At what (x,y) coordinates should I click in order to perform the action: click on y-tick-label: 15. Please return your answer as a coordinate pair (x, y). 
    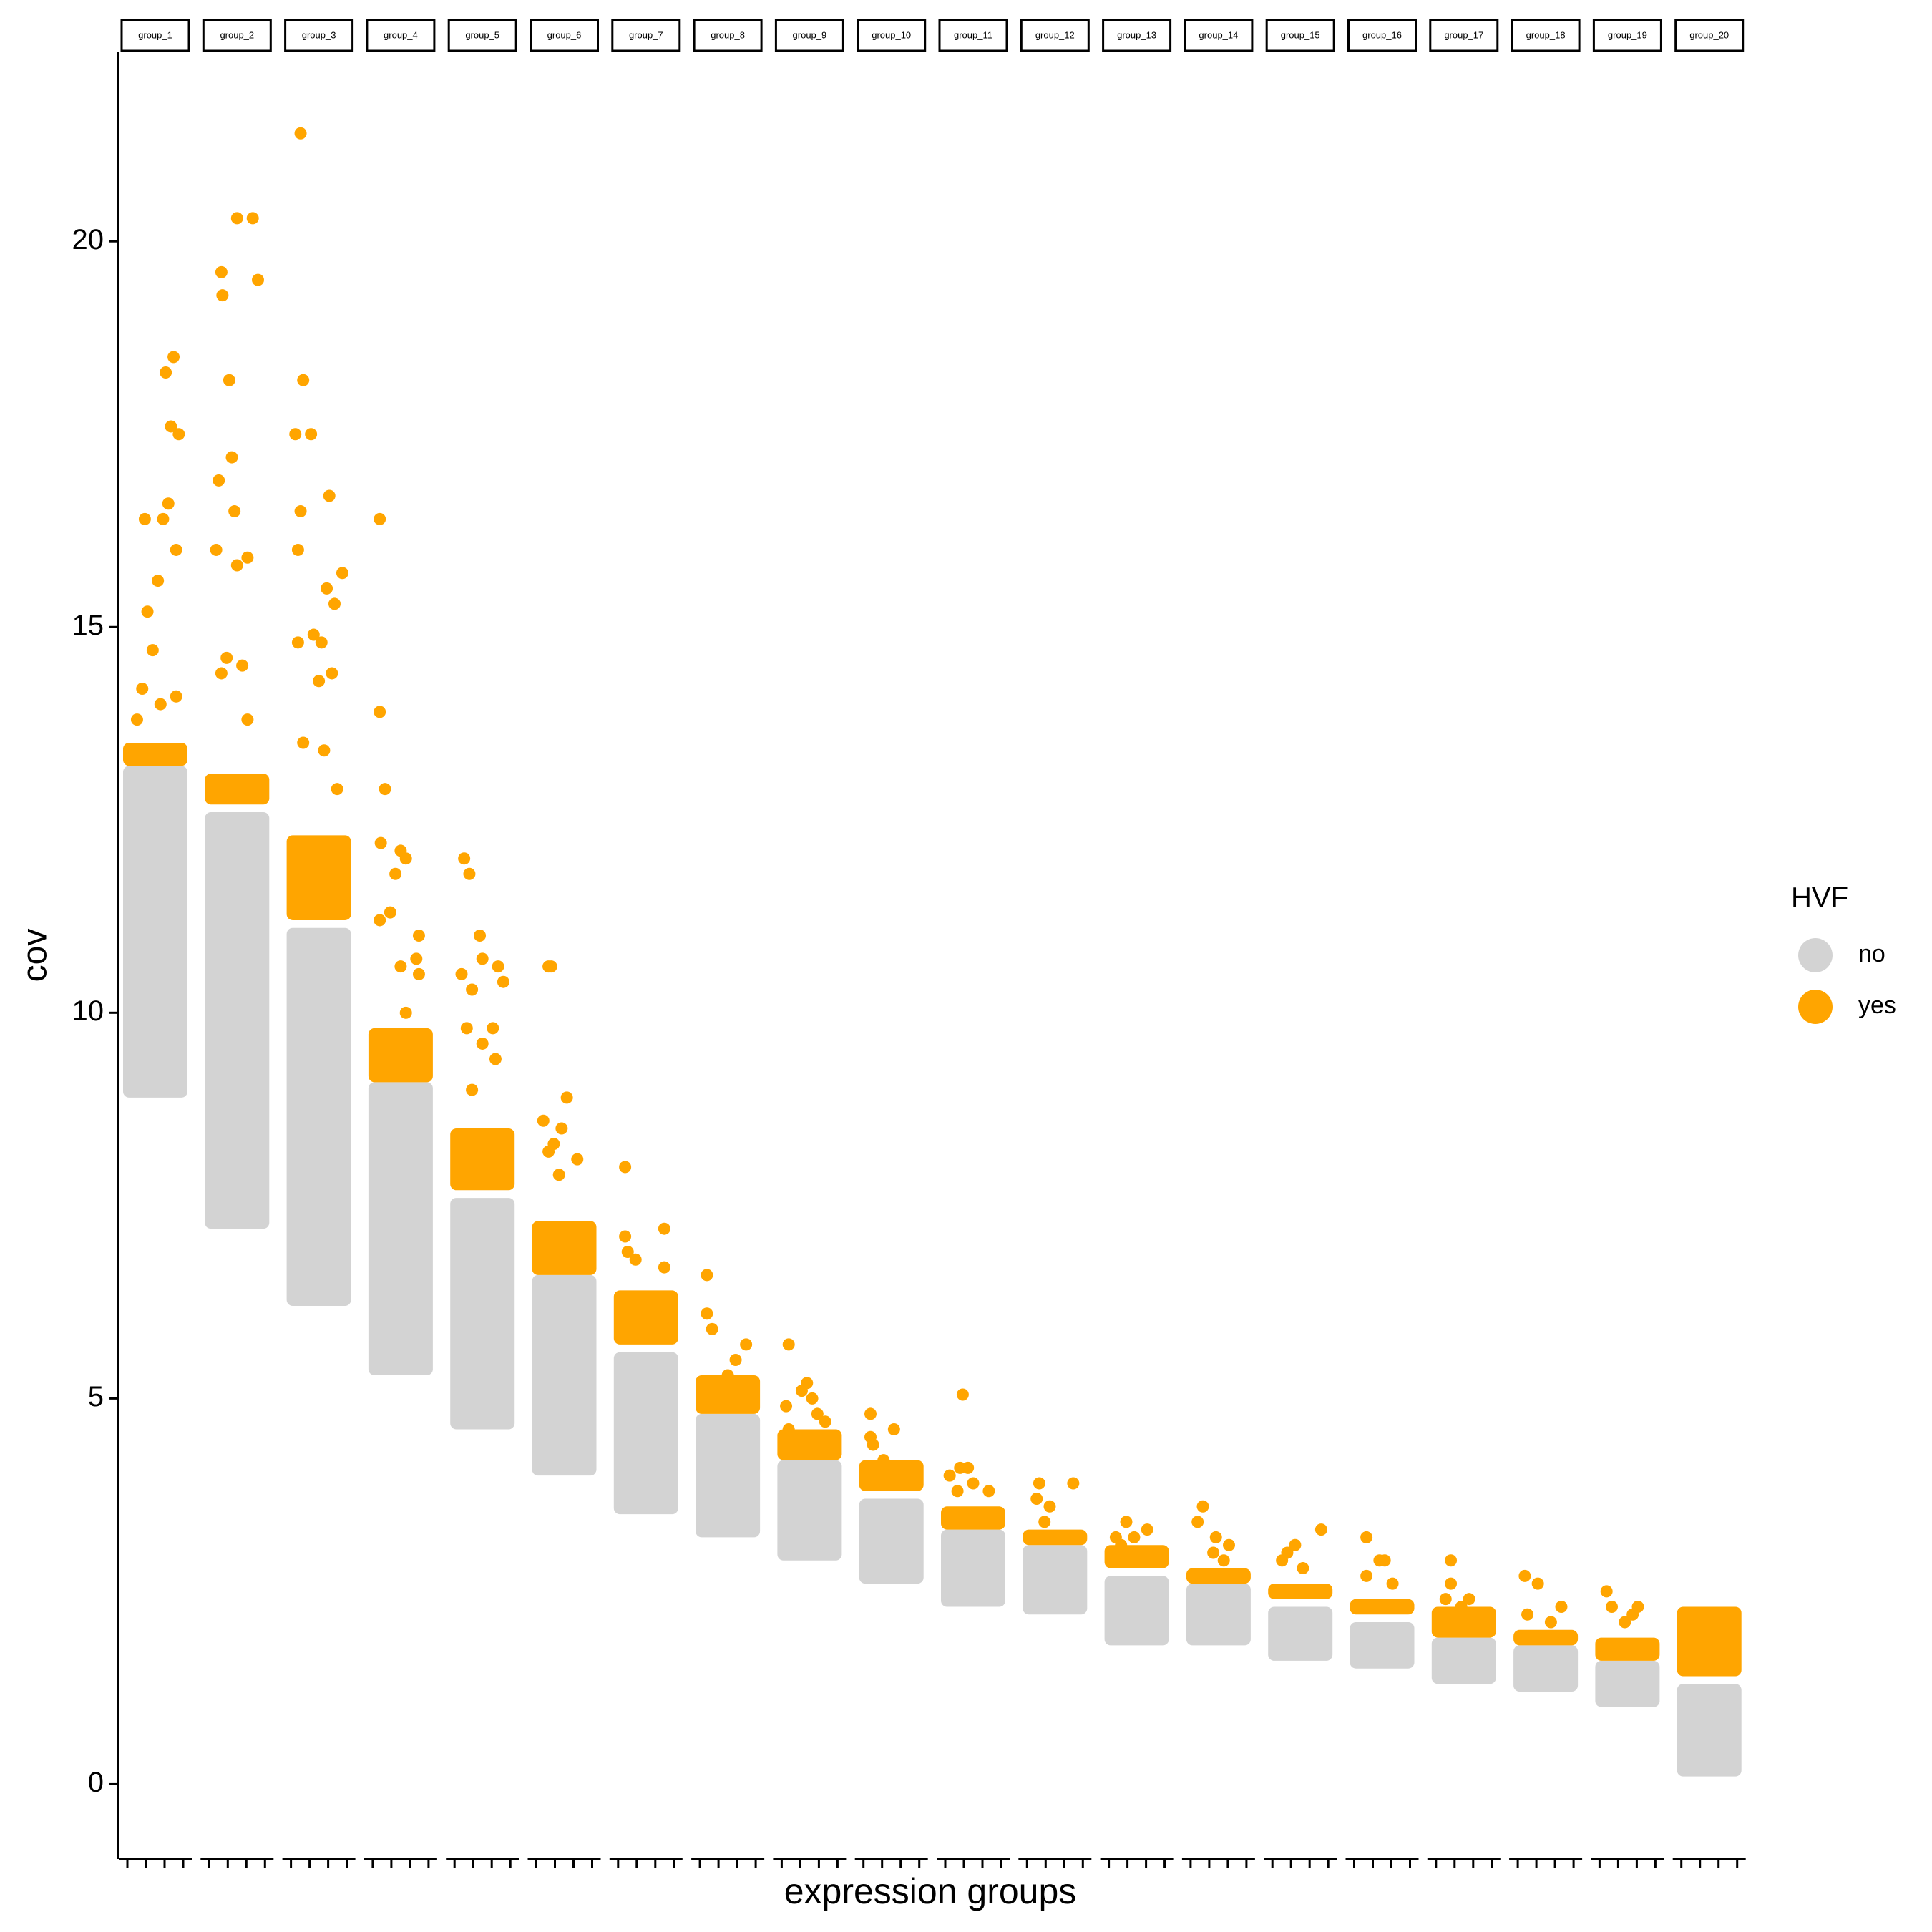
    Looking at the image, I should click on (88, 625).